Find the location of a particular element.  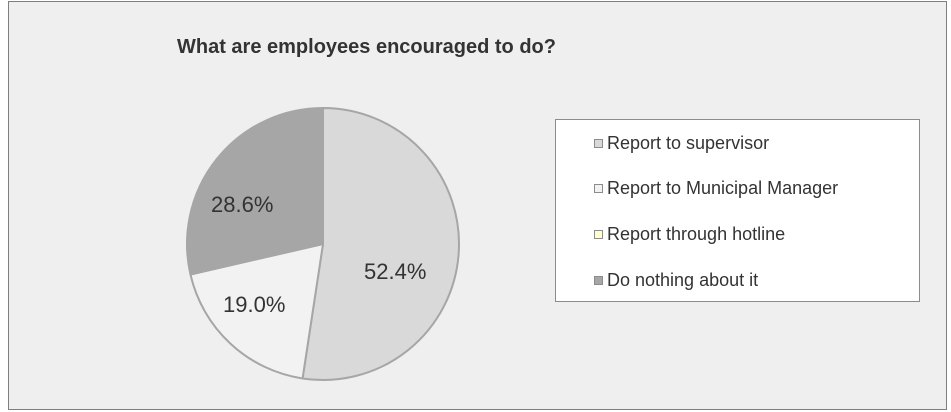

pie-labels: 52.4% 19.0% 28.6% is located at coordinates (318, 254).